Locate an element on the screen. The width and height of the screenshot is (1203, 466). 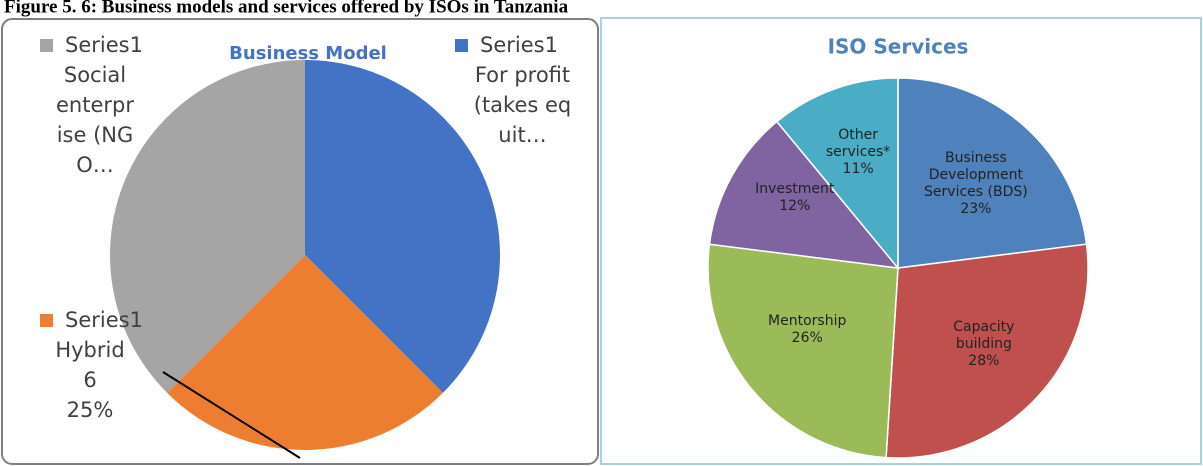
data-label: Investment 12% is located at coordinates (795, 198).